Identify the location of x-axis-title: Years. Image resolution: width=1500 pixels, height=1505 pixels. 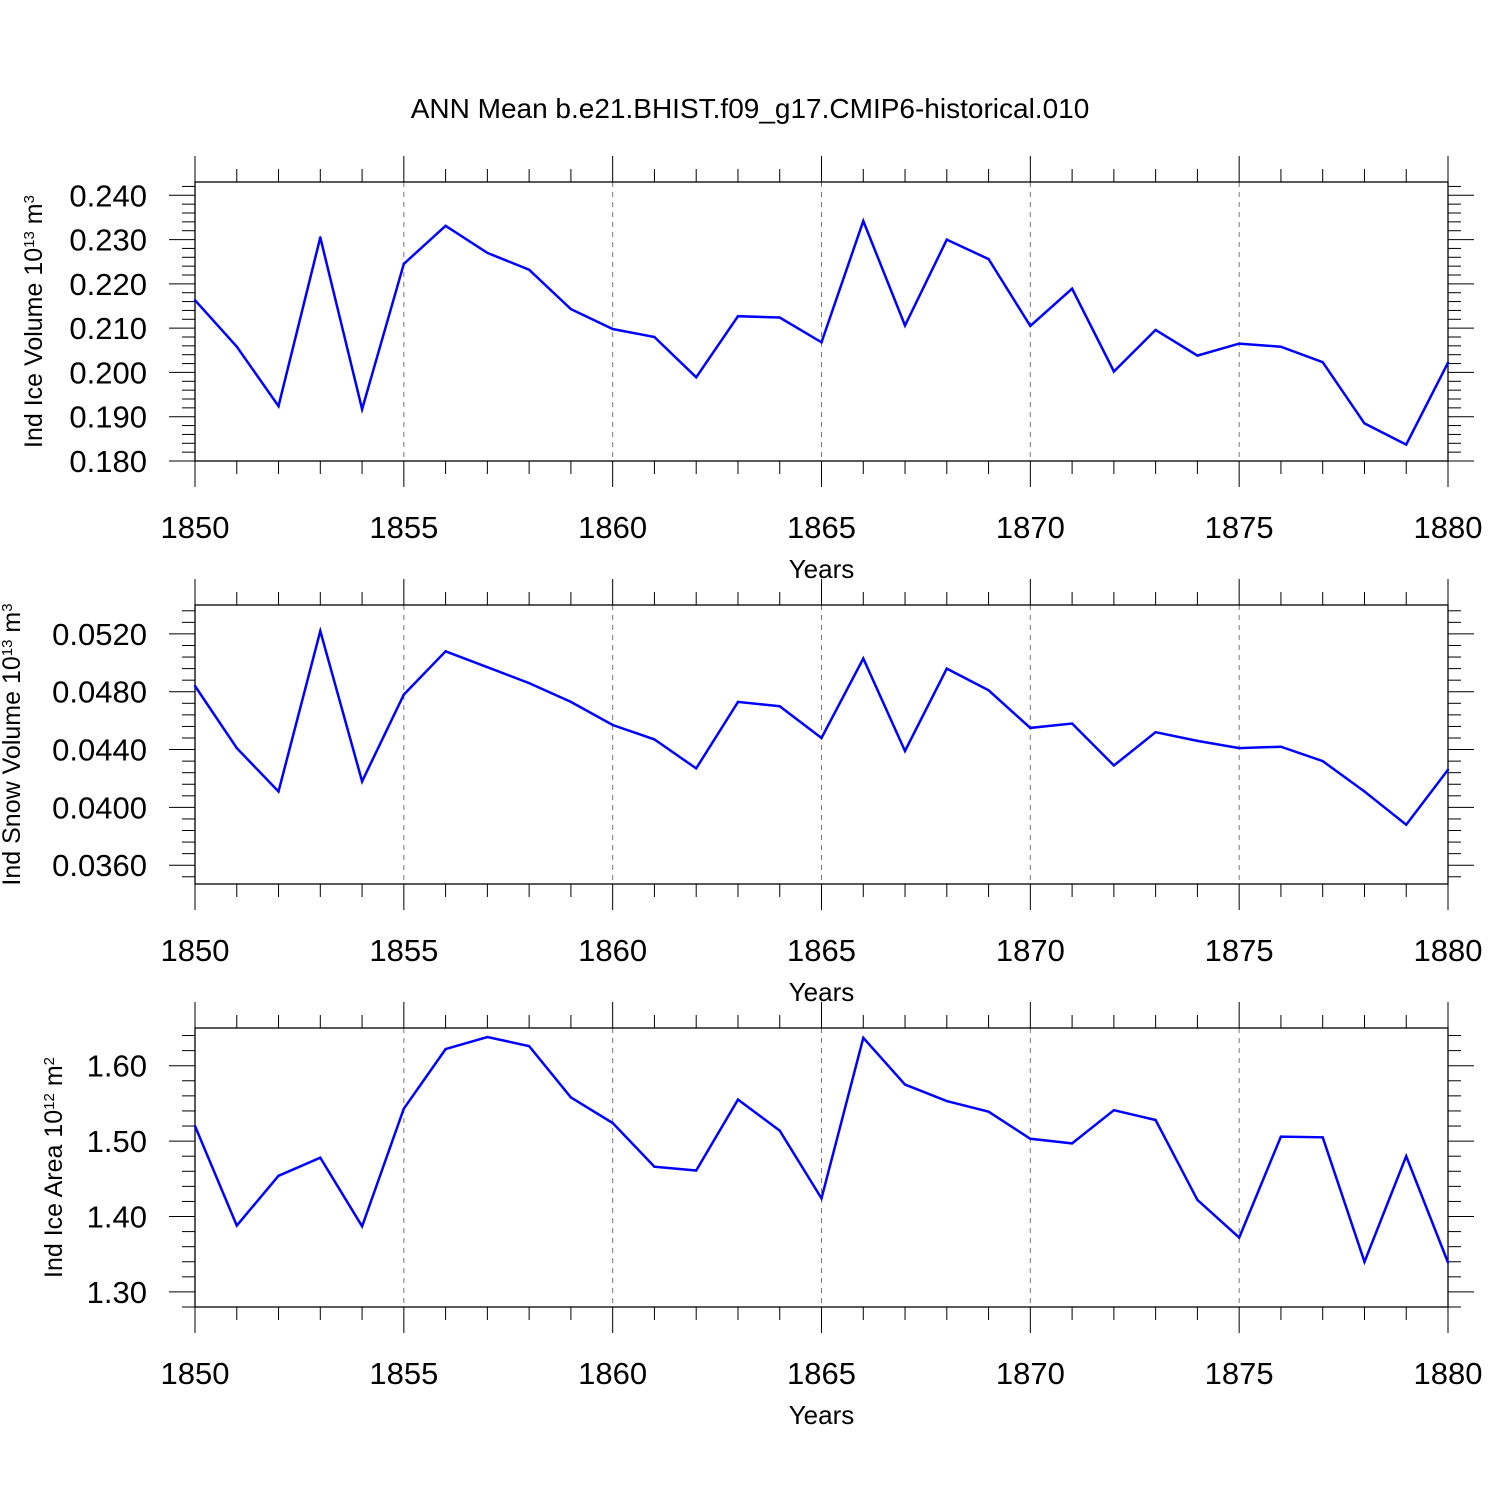
(822, 1415).